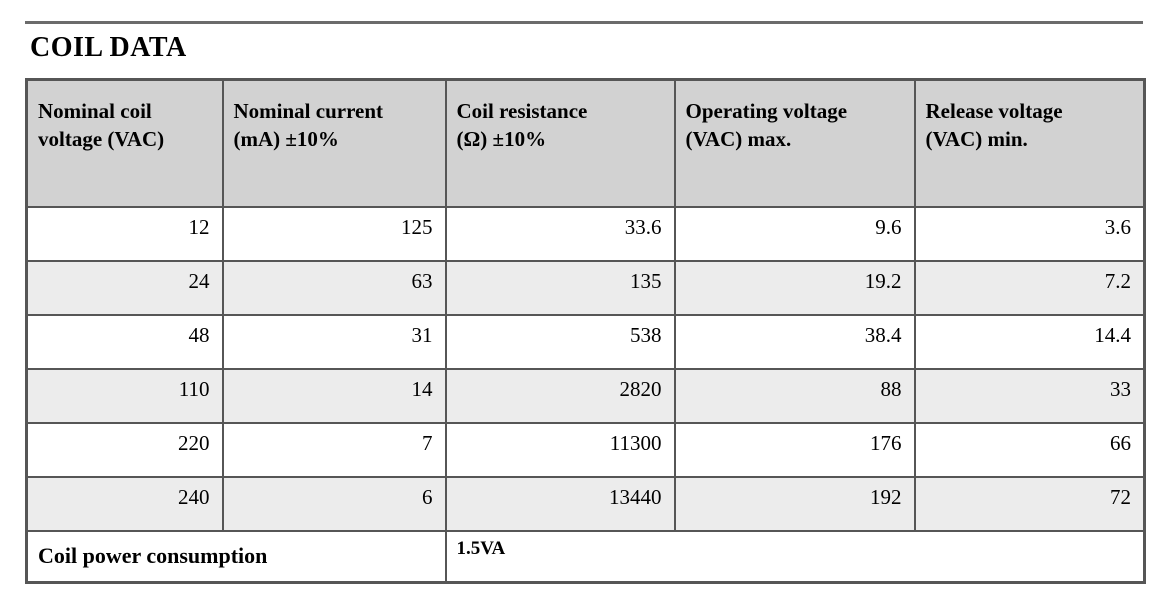  I want to click on col-header-release-voltage: Release voltage (VAC) min., so click(1029, 143).